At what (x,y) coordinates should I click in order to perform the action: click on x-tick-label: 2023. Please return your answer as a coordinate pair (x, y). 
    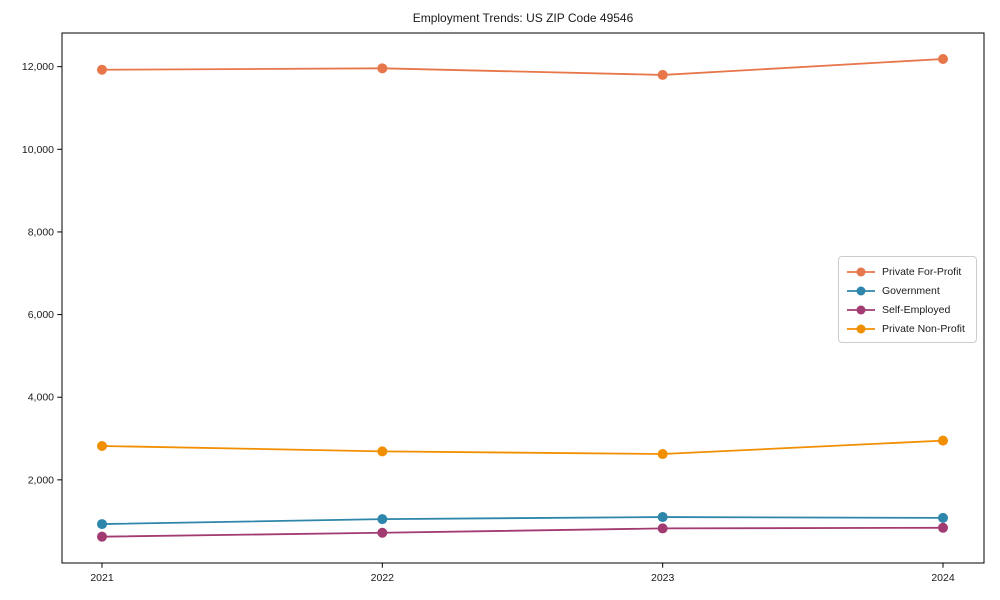
    Looking at the image, I should click on (663, 578).